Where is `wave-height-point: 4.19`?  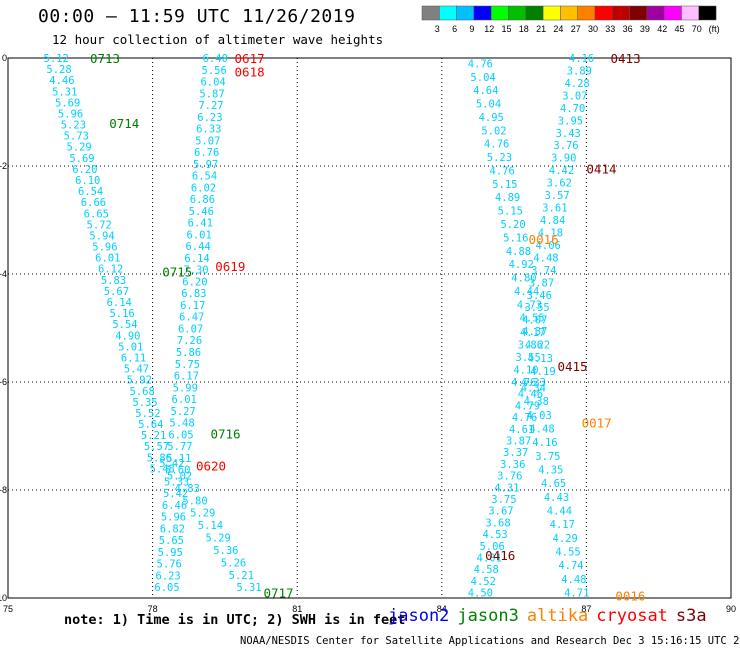 wave-height-point: 4.19 is located at coordinates (542, 372).